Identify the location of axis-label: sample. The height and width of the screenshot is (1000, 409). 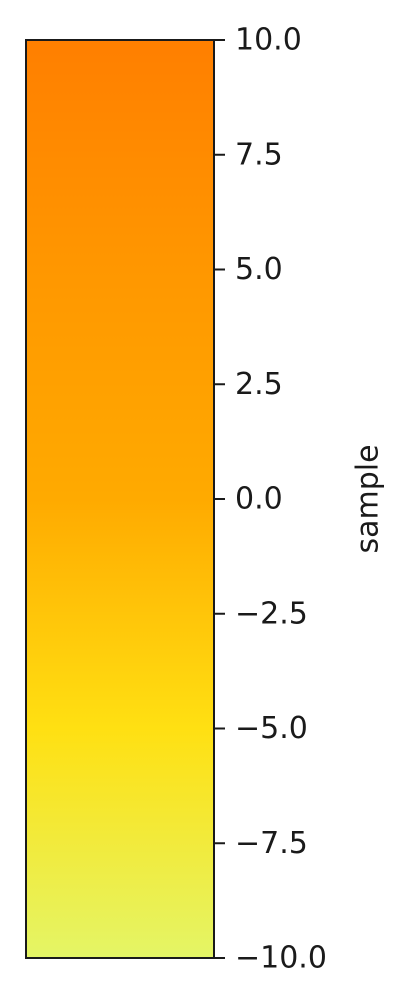
(368, 498).